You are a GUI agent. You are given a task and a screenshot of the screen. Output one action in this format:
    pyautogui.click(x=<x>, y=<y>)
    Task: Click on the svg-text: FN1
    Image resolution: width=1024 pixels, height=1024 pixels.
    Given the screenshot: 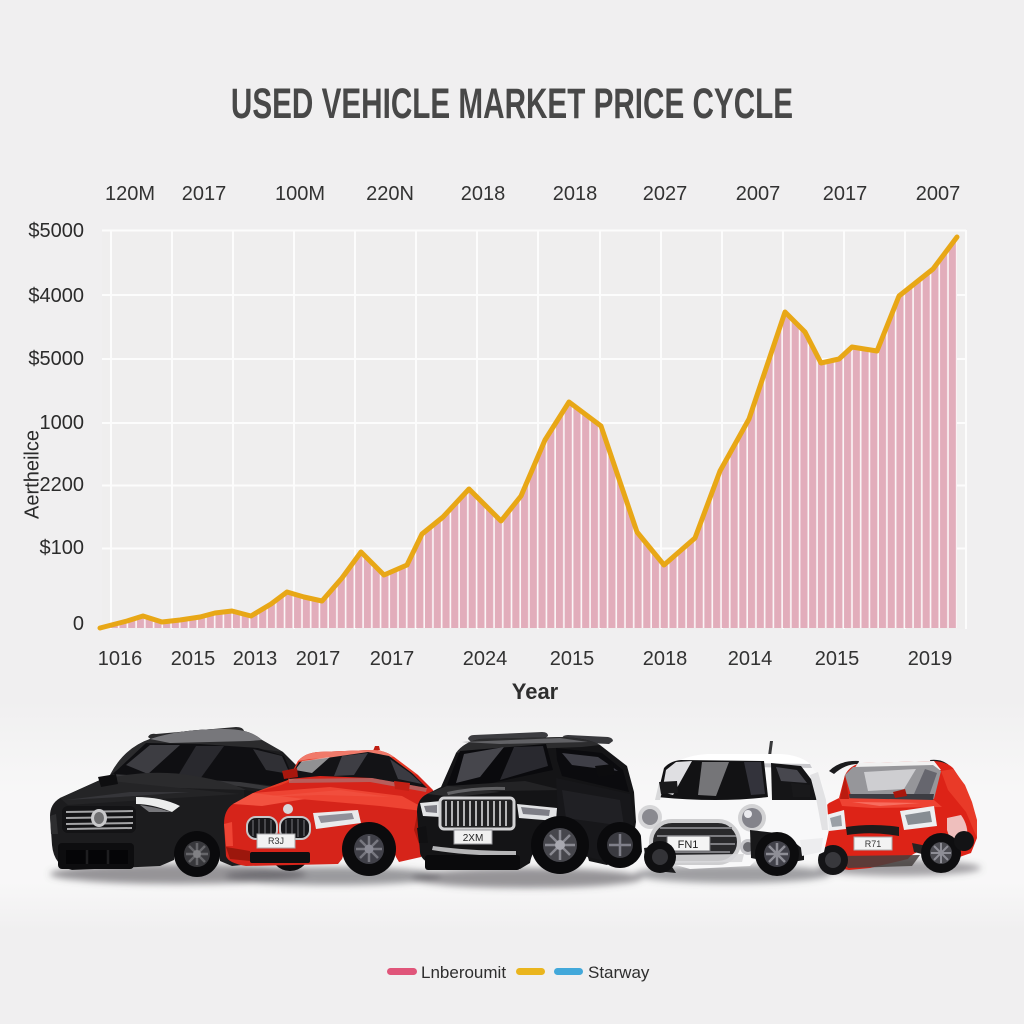 What is the action you would take?
    pyautogui.click(x=688, y=845)
    